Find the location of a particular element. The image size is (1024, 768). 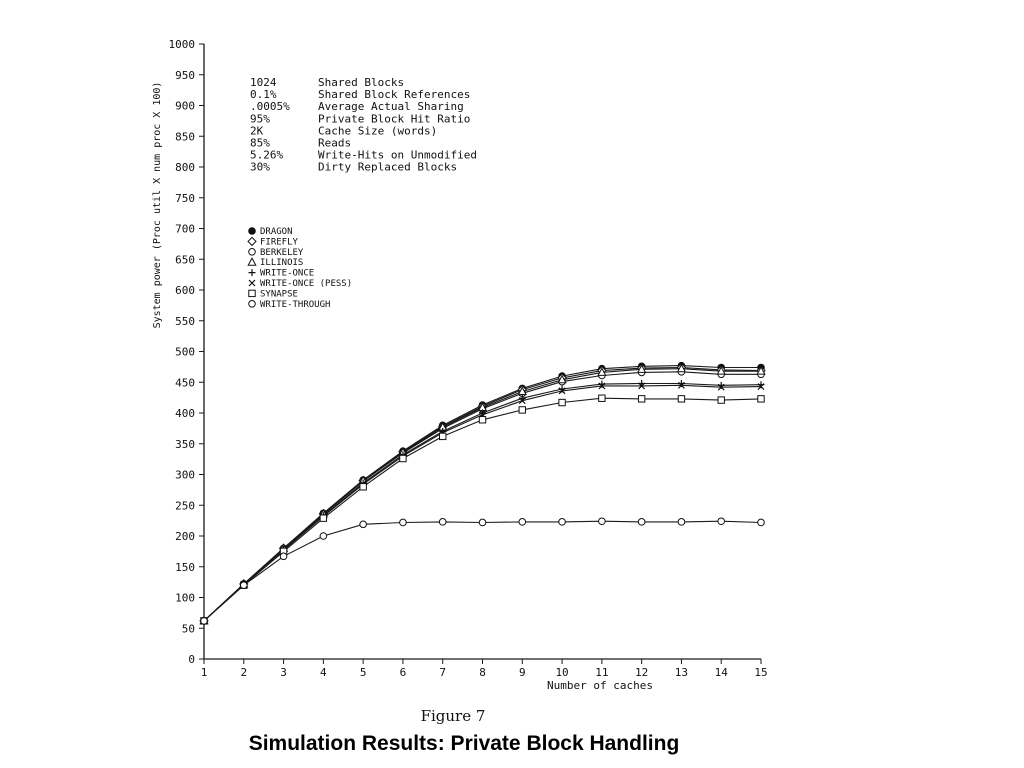

y-tick-label: 200 is located at coordinates (185, 536).